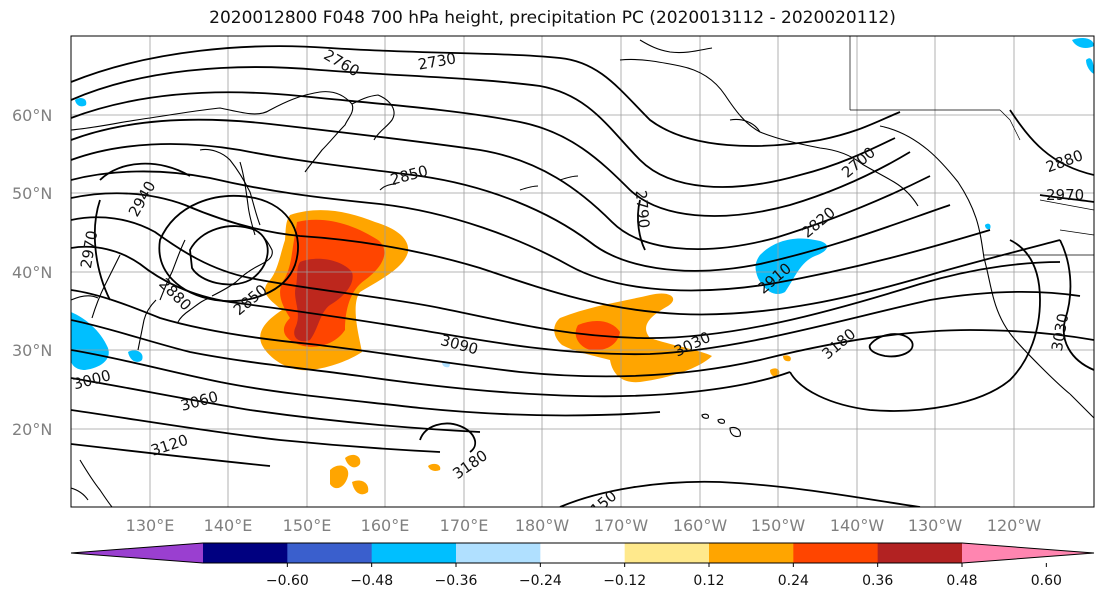 The height and width of the screenshot is (601, 1105). Describe the element at coordinates (228, 525) in the screenshot. I see `lon-label: 140°E` at that location.